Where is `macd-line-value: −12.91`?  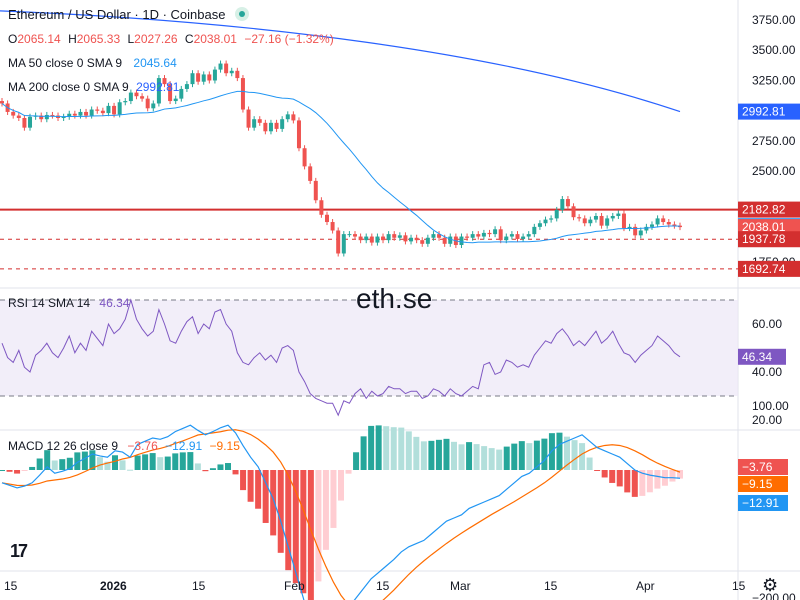
macd-line-value: −12.91 is located at coordinates (184, 446).